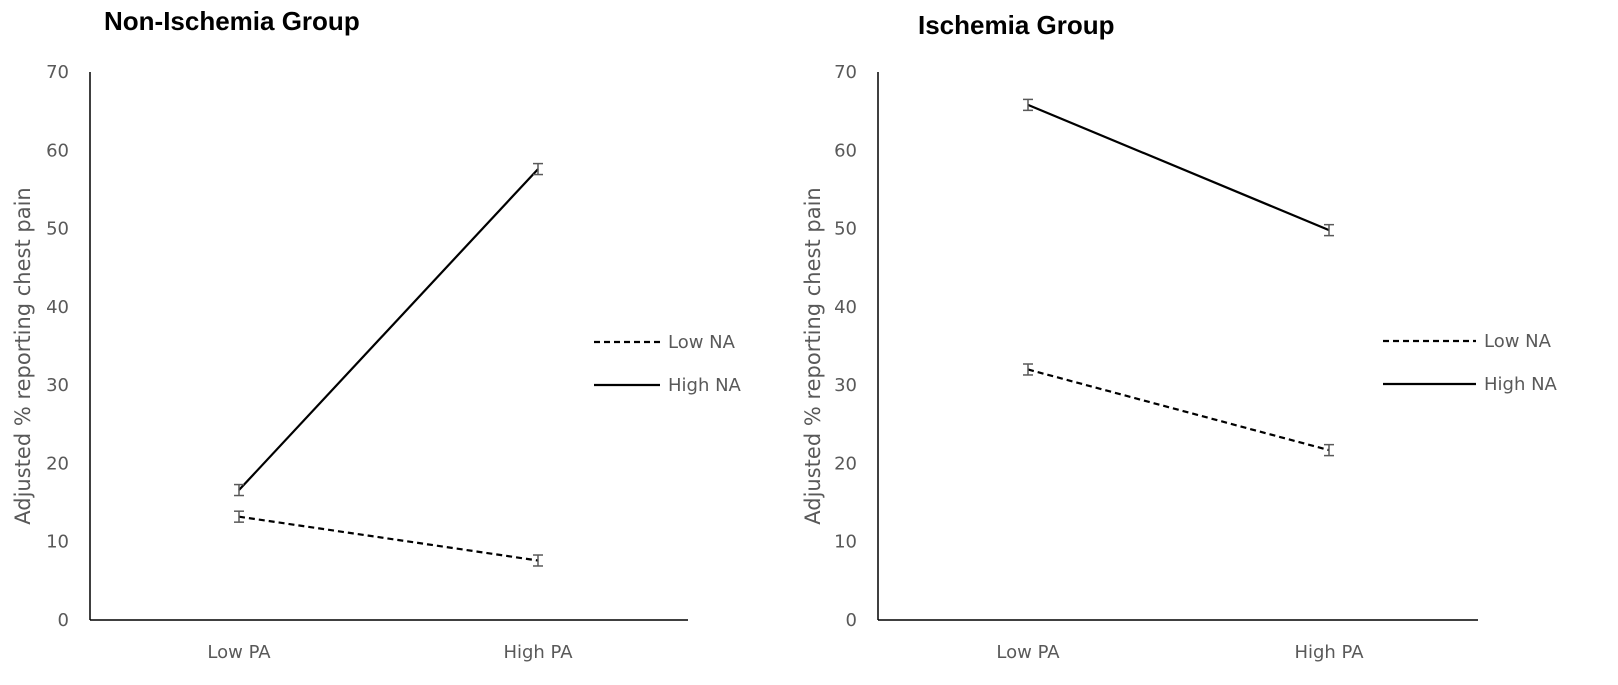 Image resolution: width=1618 pixels, height=685 pixels. I want to click on chart-title: Non-Ischemia Group, so click(232, 21).